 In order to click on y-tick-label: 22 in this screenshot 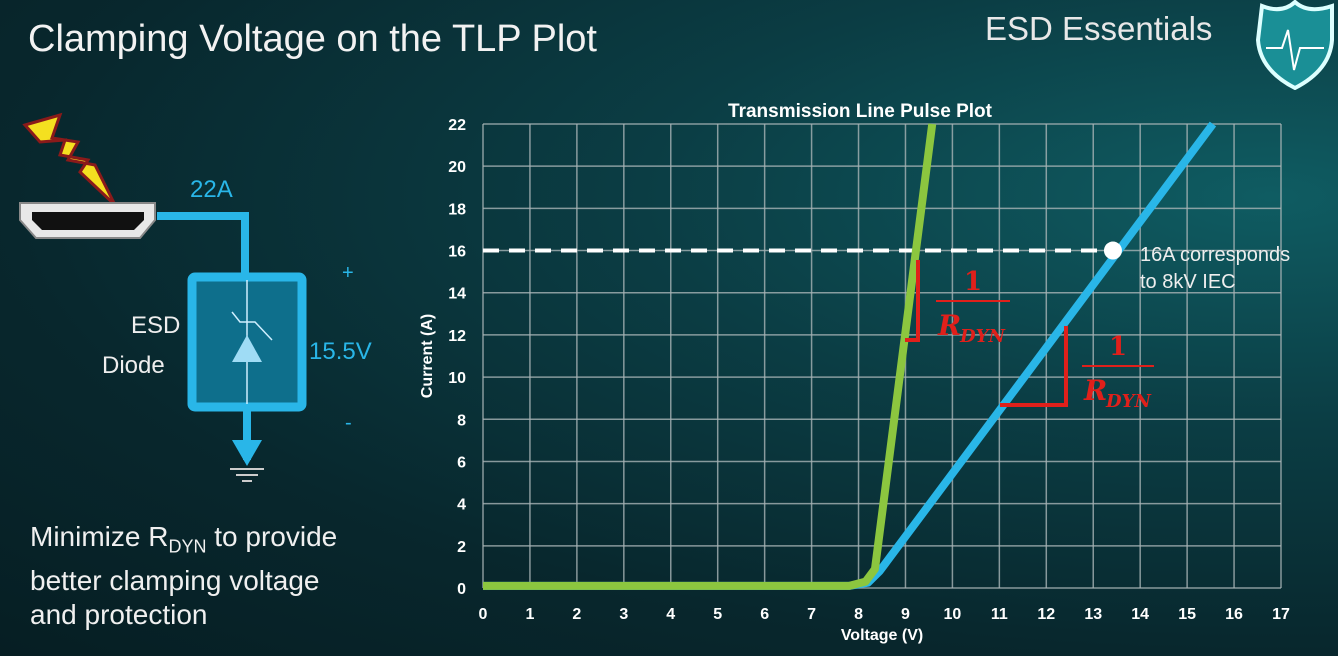, I will do `click(457, 125)`.